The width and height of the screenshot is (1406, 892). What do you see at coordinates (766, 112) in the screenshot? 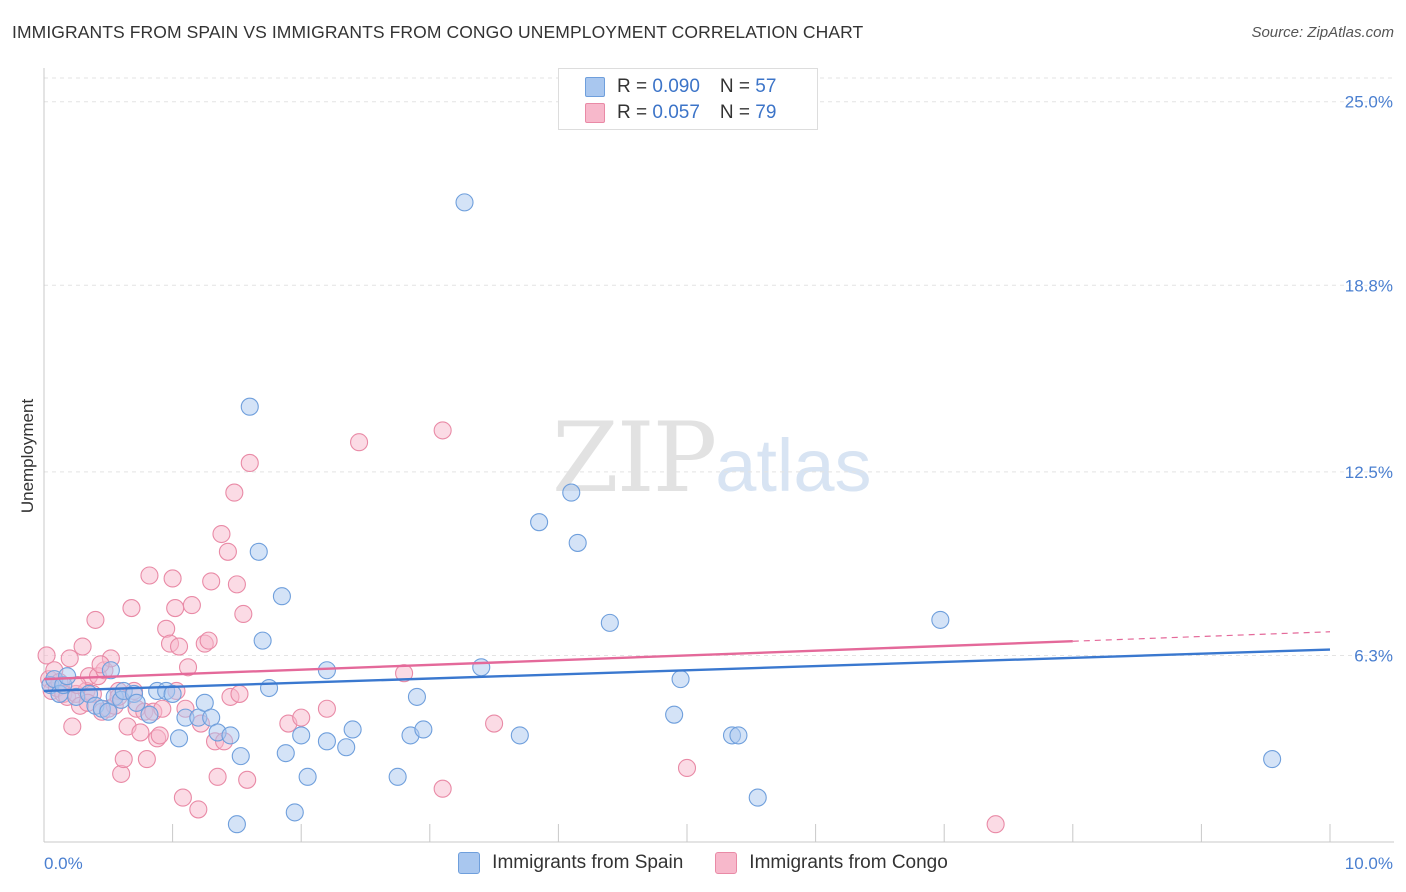
I see `legend-n-value-congo: 79` at bounding box center [766, 112].